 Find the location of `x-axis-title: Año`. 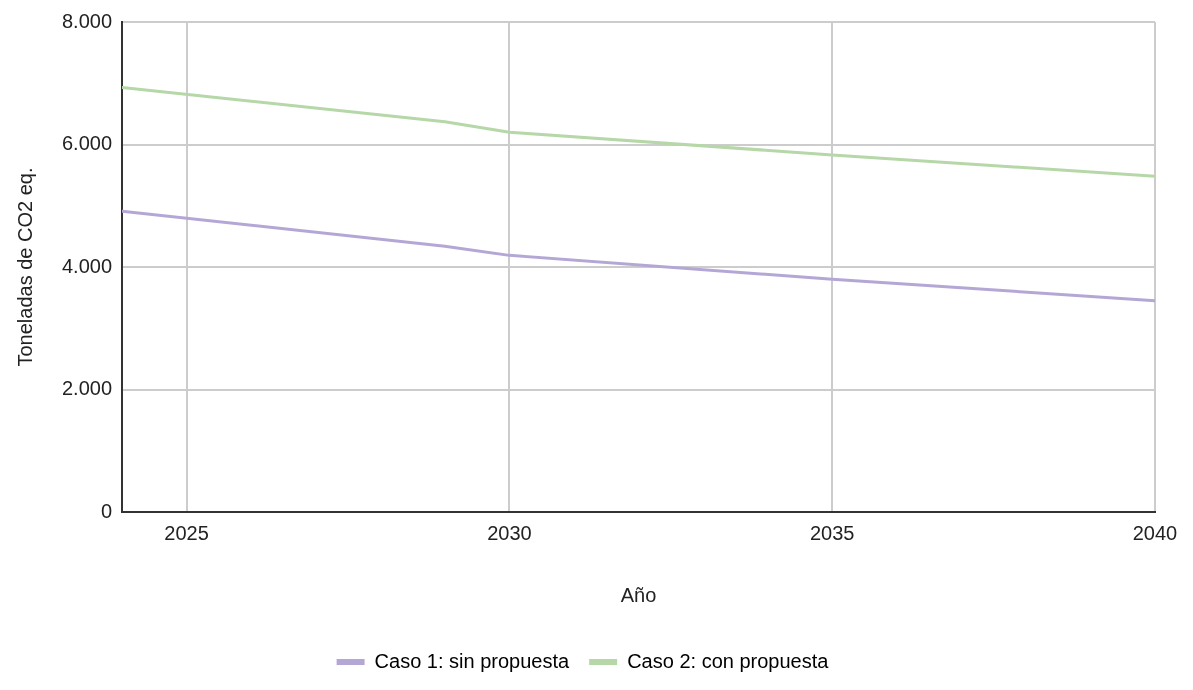

x-axis-title: Año is located at coordinates (638, 594).